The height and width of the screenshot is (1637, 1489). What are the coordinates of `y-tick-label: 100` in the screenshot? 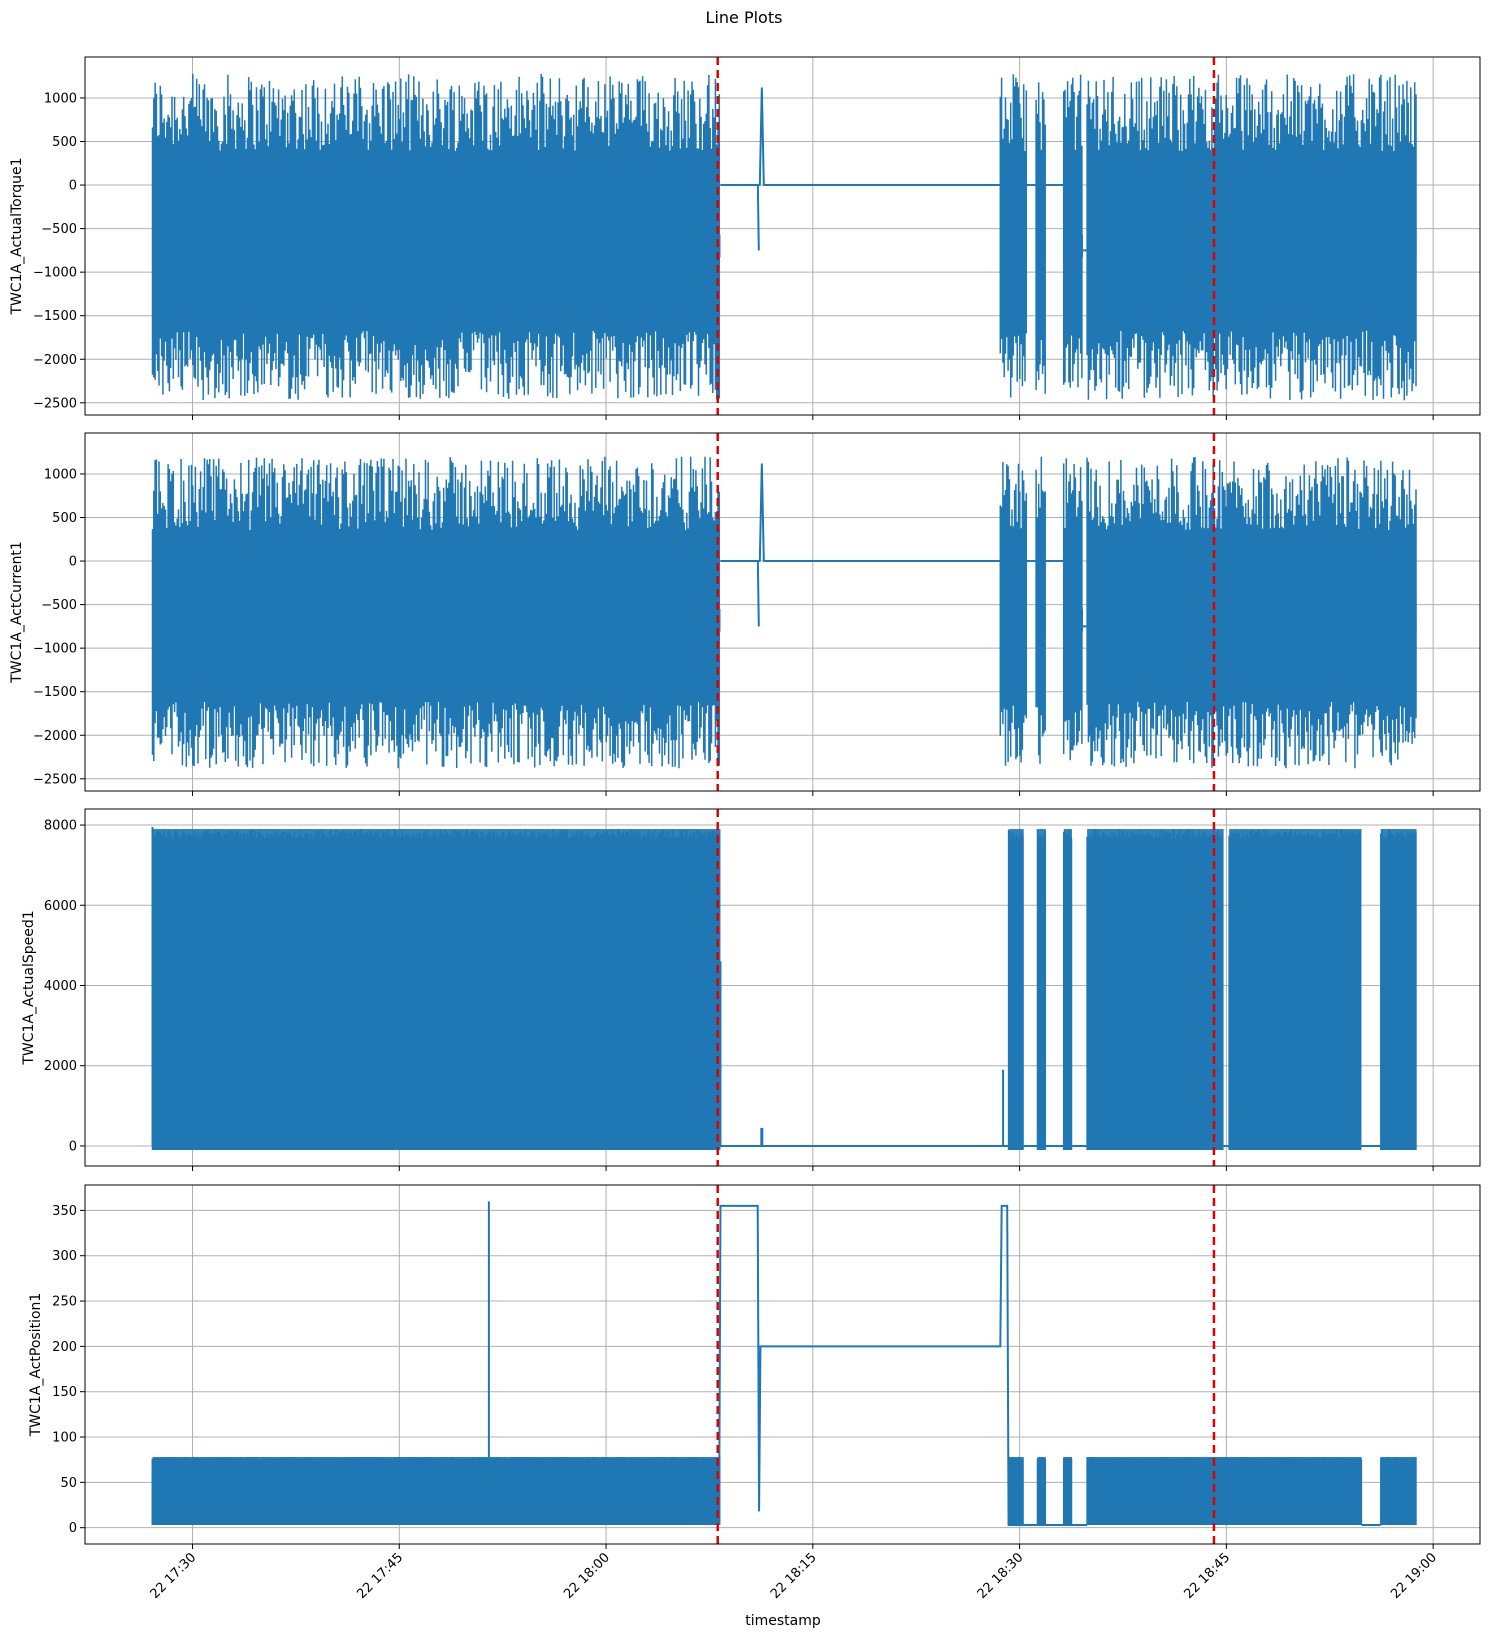 It's located at (64, 1438).